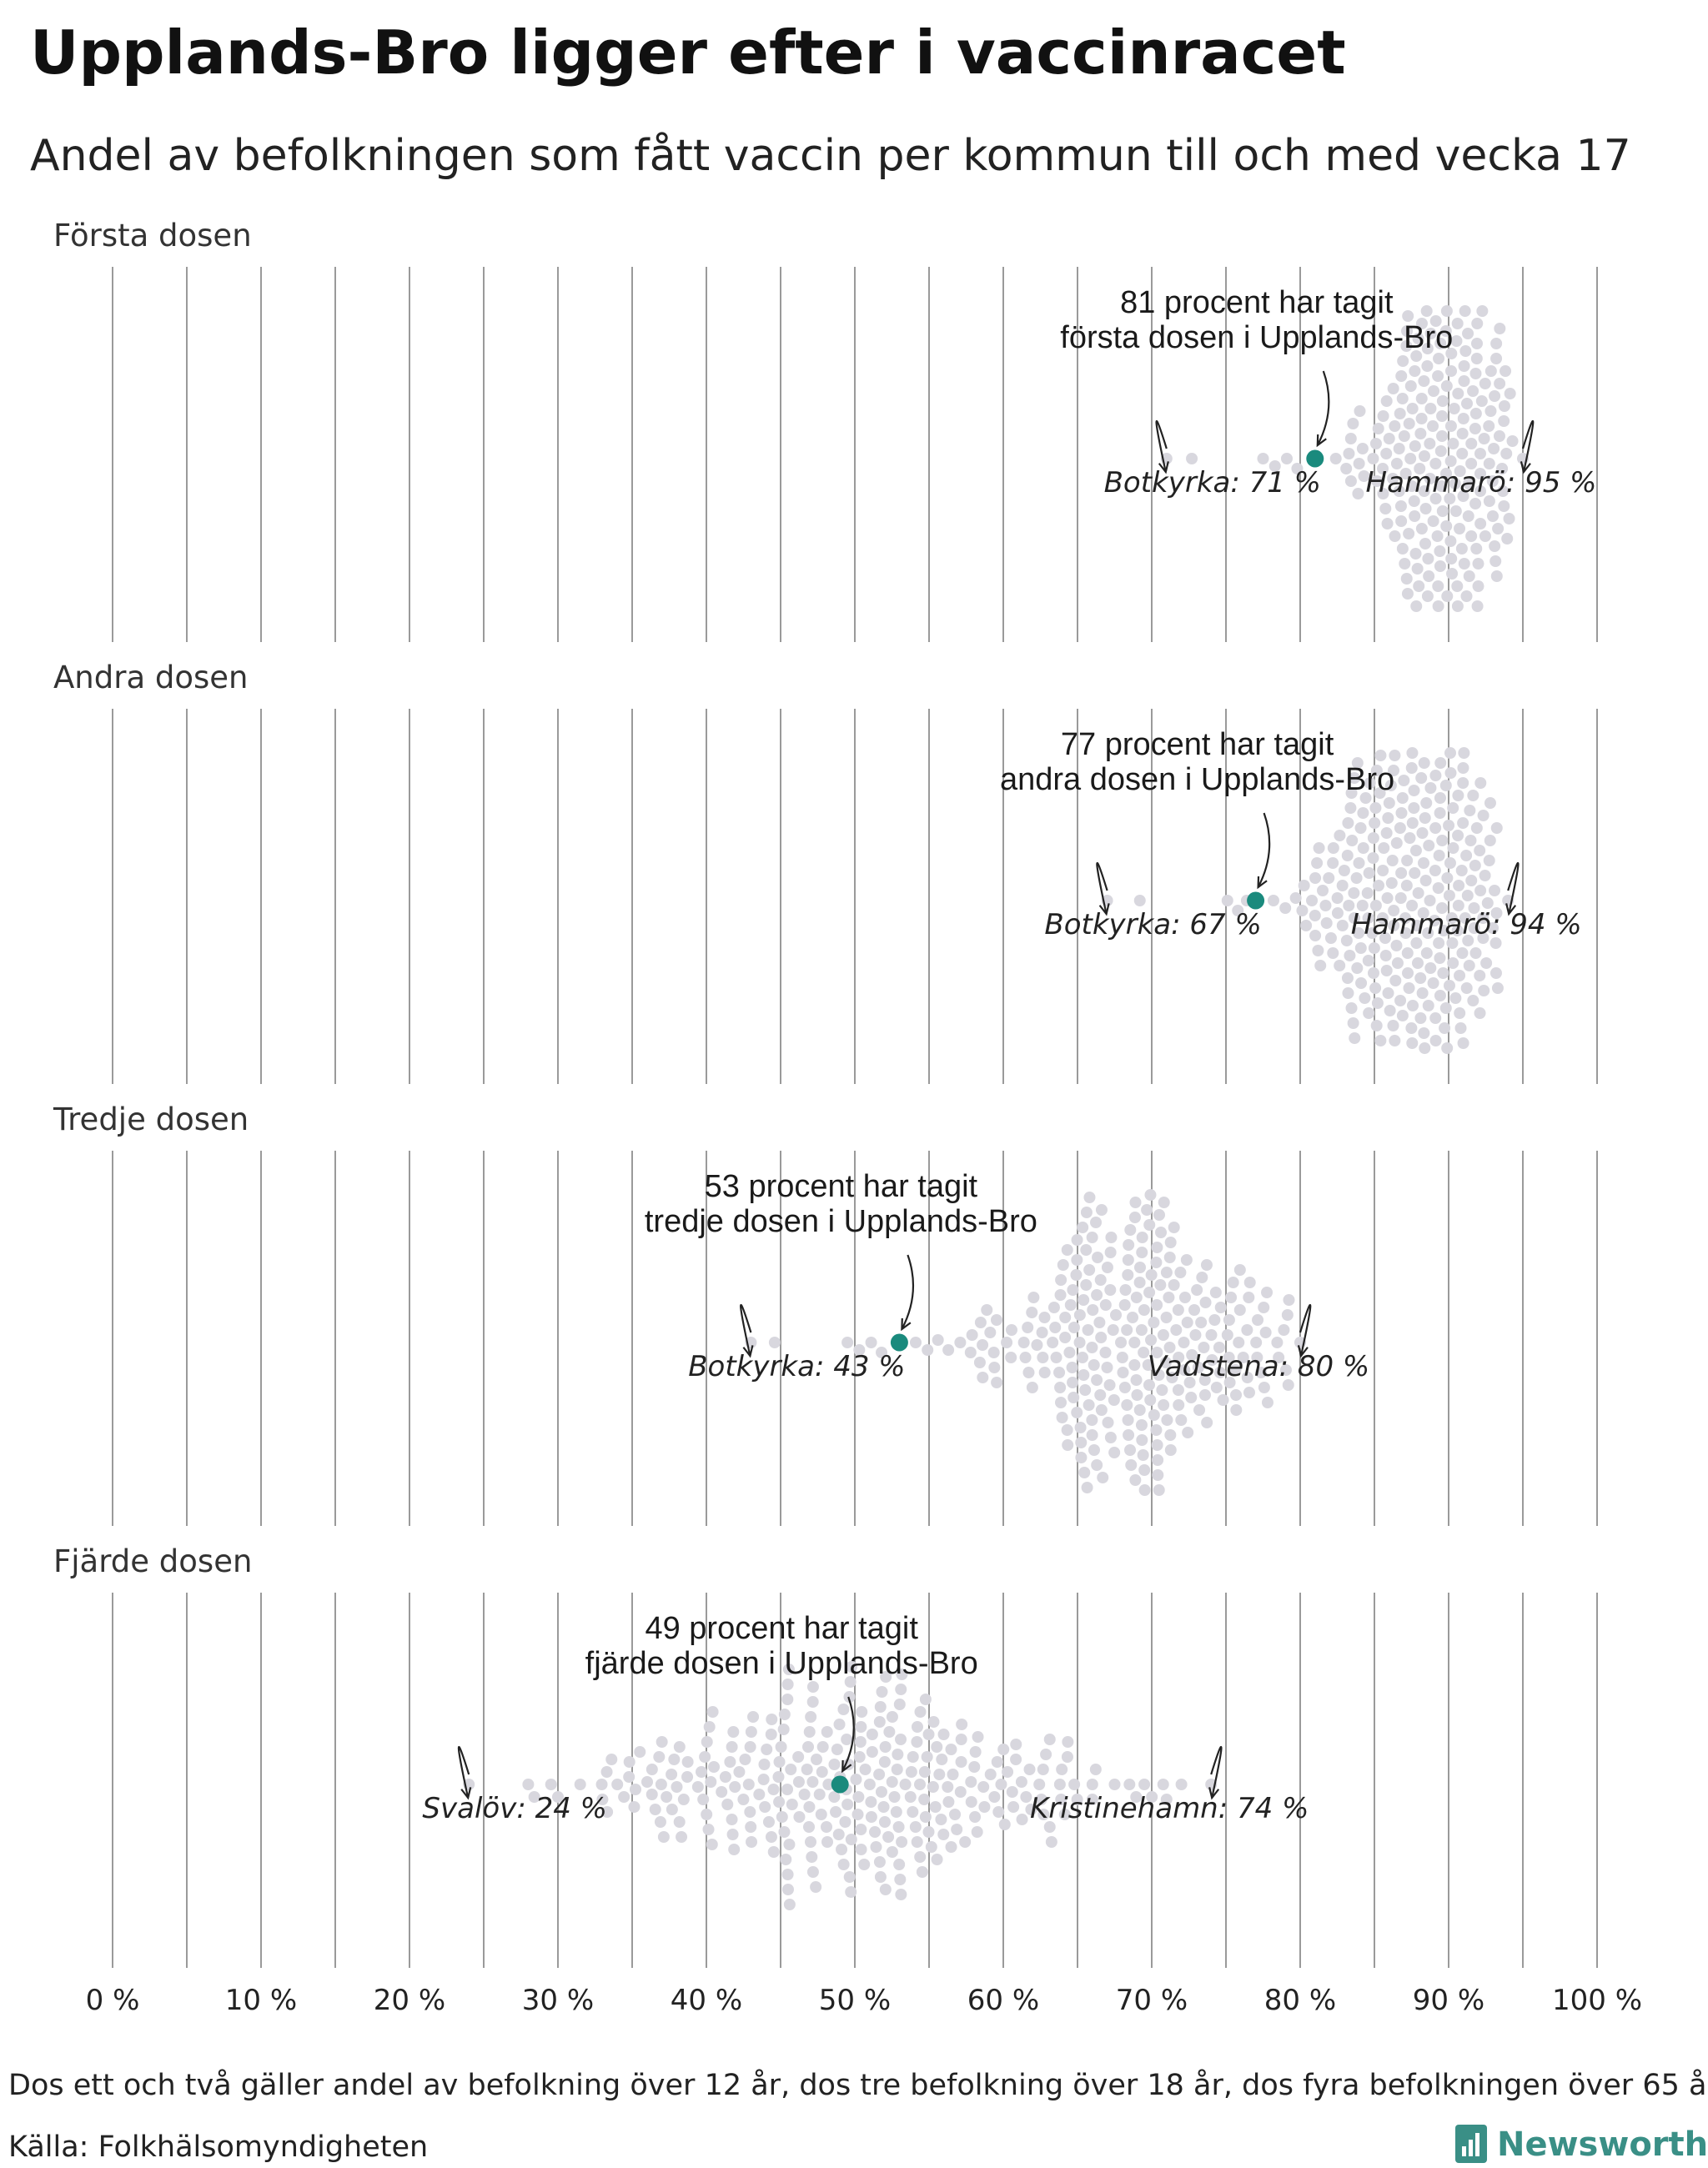 The height and width of the screenshot is (2168, 1708). I want to click on x-tick-label: 90 %, so click(1448, 2000).